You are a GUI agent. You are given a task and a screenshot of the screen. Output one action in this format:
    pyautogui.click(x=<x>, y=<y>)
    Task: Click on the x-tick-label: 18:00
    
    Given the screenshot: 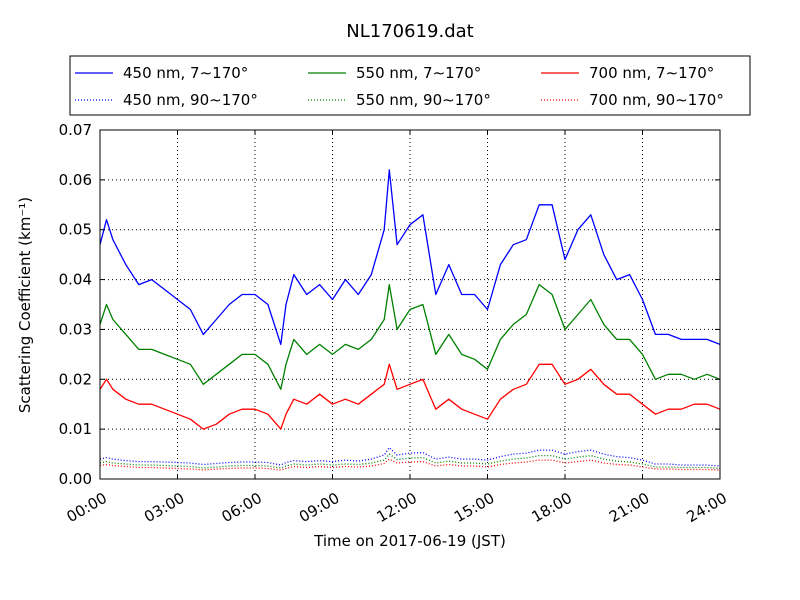 What is the action you would take?
    pyautogui.click(x=552, y=507)
    